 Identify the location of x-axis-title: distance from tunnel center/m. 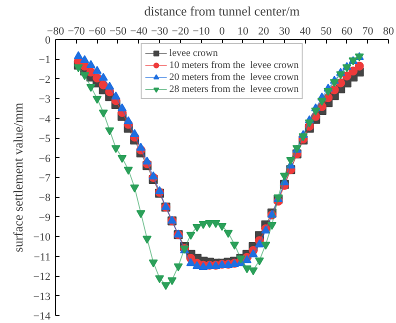
(222, 11).